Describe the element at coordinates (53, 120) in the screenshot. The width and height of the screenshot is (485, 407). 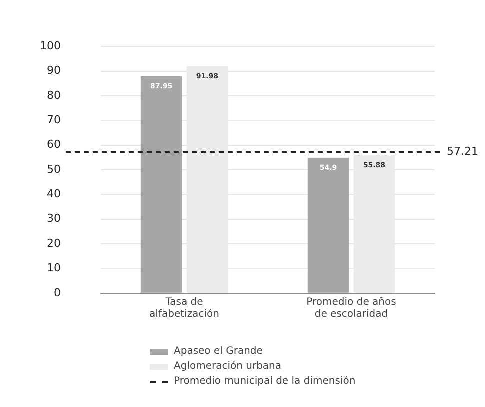
I see `y-tick-label: 70` at that location.